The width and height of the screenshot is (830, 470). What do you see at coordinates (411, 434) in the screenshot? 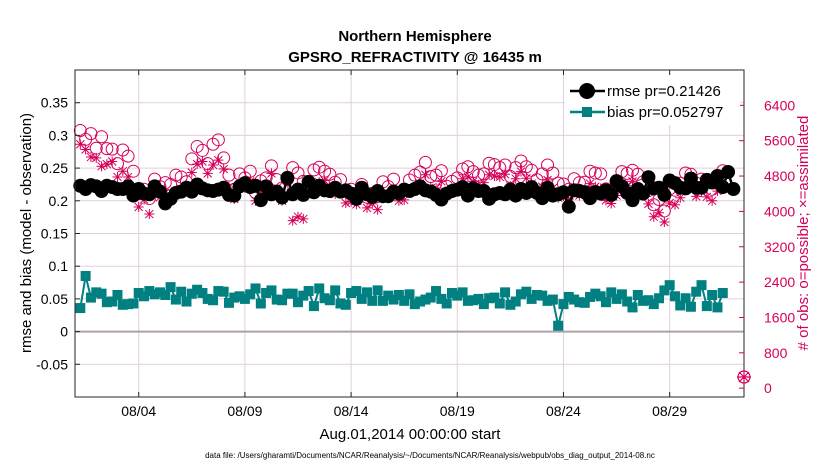
I see `x-axis-label: Aug.01,2014 00:00:00 start` at bounding box center [411, 434].